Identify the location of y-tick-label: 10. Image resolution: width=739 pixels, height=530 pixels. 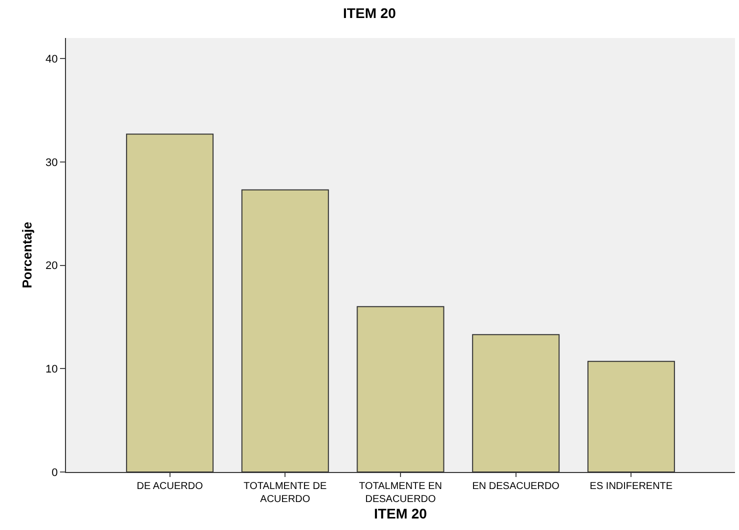
(52, 370).